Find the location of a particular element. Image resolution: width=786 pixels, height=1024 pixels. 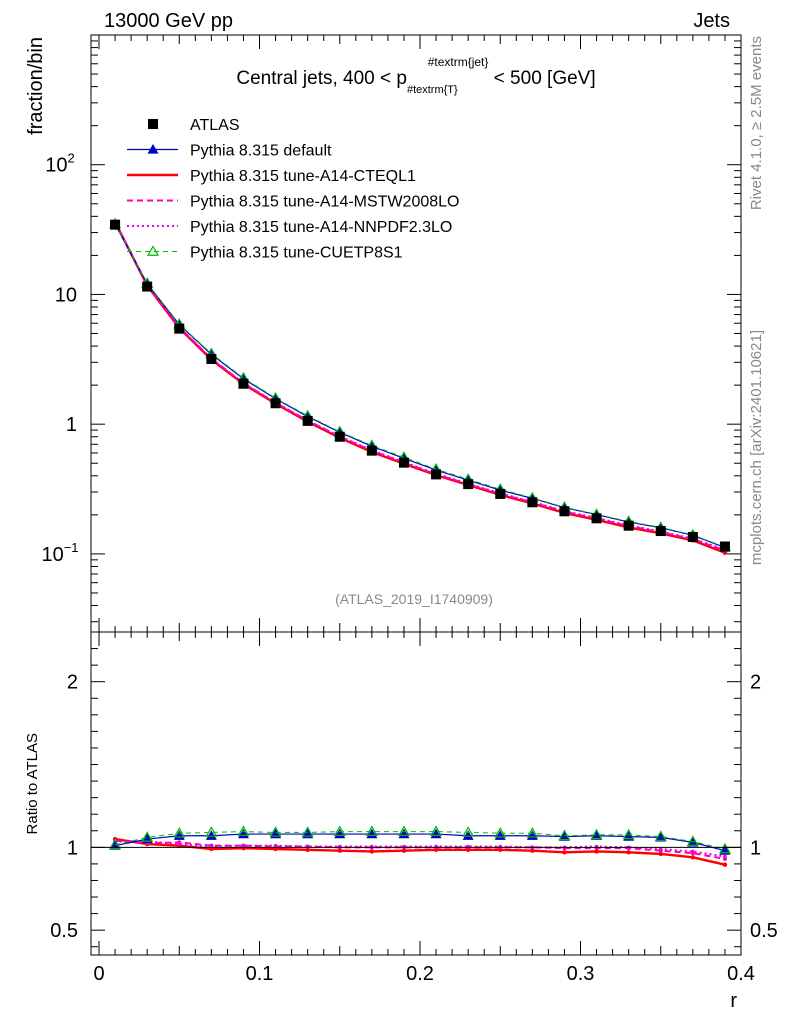

x-tick-label: 0.2 is located at coordinates (420, 974).